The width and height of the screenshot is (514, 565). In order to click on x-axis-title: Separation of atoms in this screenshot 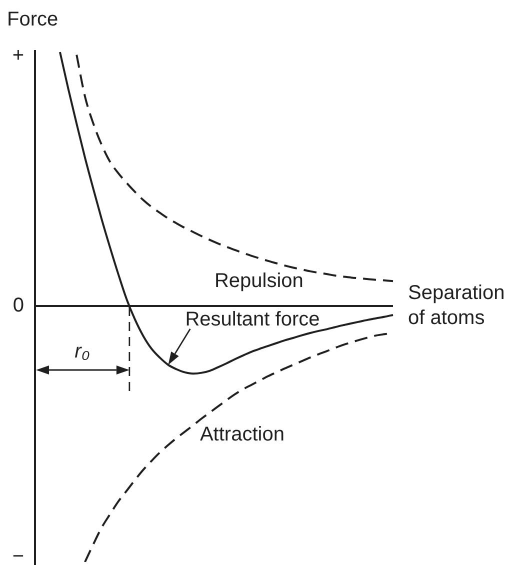, I will do `click(456, 306)`.